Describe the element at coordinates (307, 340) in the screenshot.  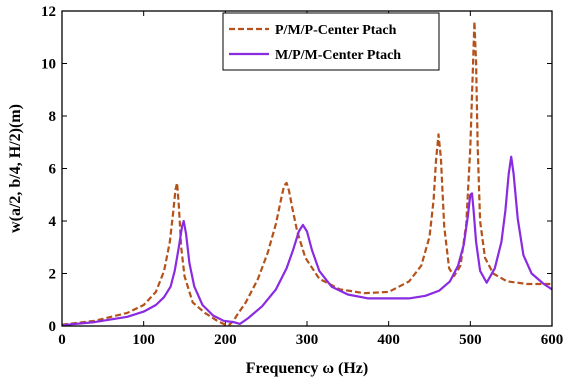
I see `x-tick-label: 300` at that location.